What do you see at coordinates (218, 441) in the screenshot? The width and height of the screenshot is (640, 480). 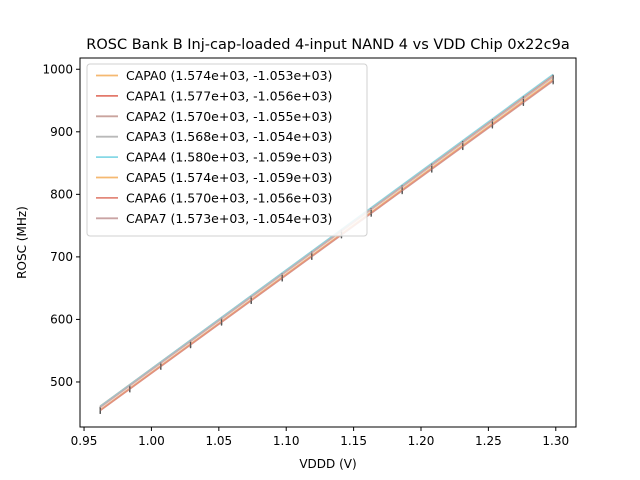 I see `x-tick-label: 1.05` at bounding box center [218, 441].